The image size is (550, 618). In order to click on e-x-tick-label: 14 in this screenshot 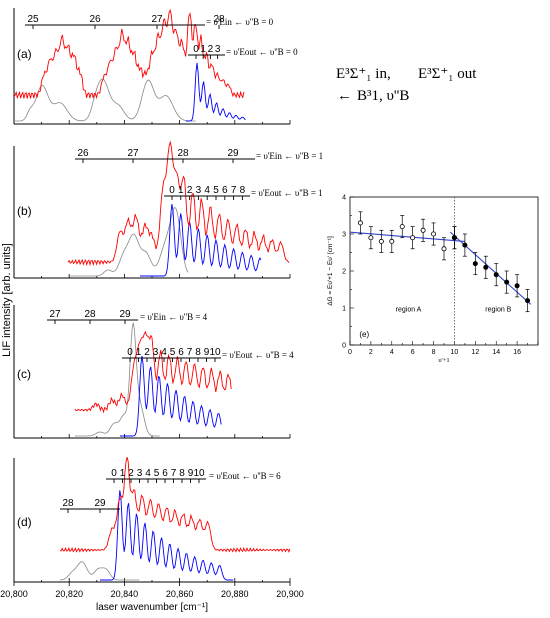, I will do `click(496, 352)`.